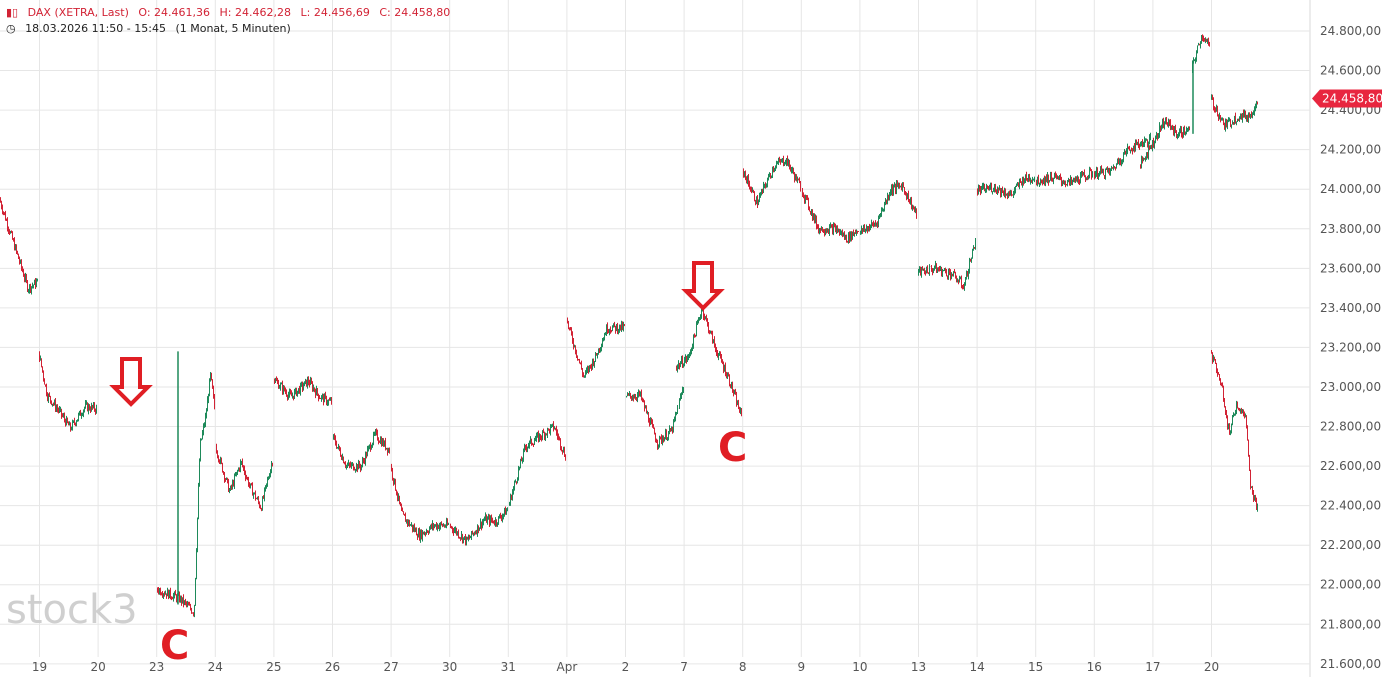  I want to click on x-tick-label: 16, so click(1094, 667).